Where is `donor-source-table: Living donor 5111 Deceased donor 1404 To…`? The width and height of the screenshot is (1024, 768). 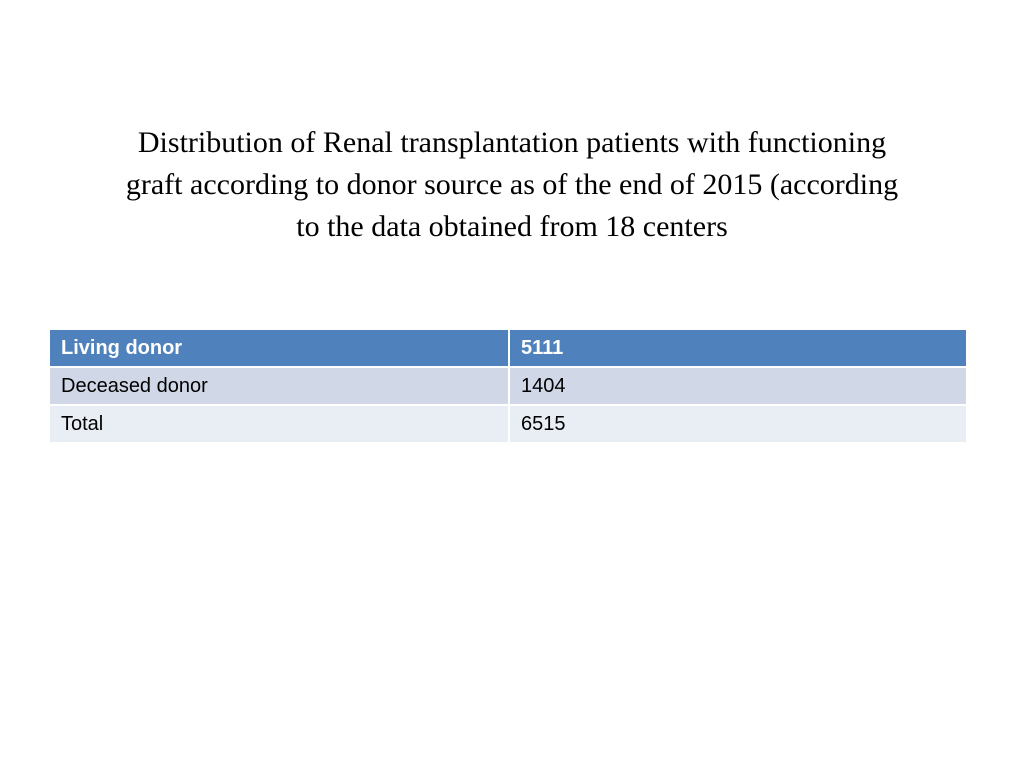
donor-source-table: Living donor 5111 Deceased donor 1404 To… is located at coordinates (508, 386).